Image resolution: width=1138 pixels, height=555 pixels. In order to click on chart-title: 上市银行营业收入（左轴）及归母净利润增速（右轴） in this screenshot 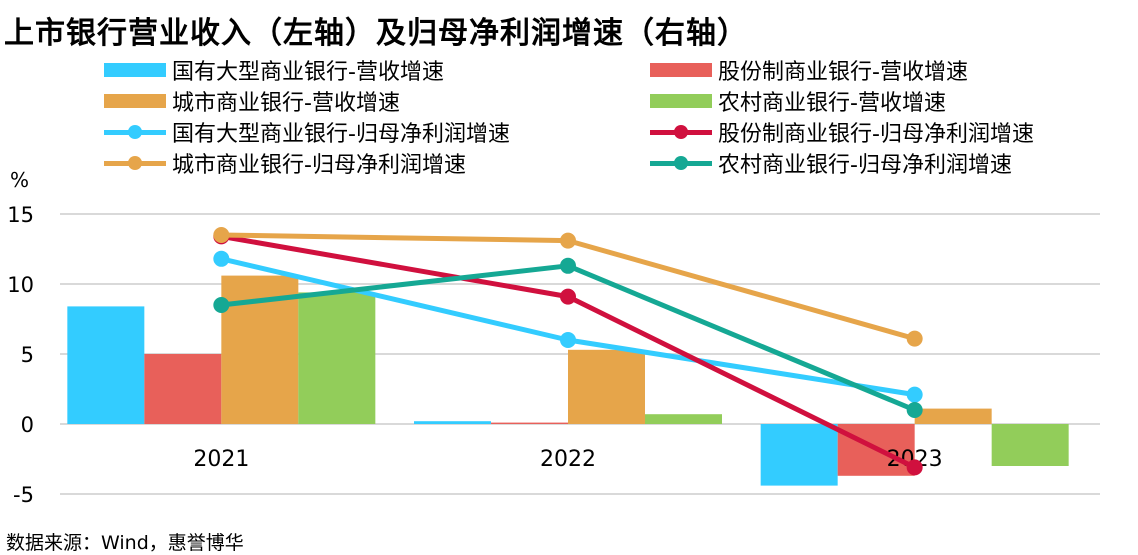, I will do `click(376, 33)`.